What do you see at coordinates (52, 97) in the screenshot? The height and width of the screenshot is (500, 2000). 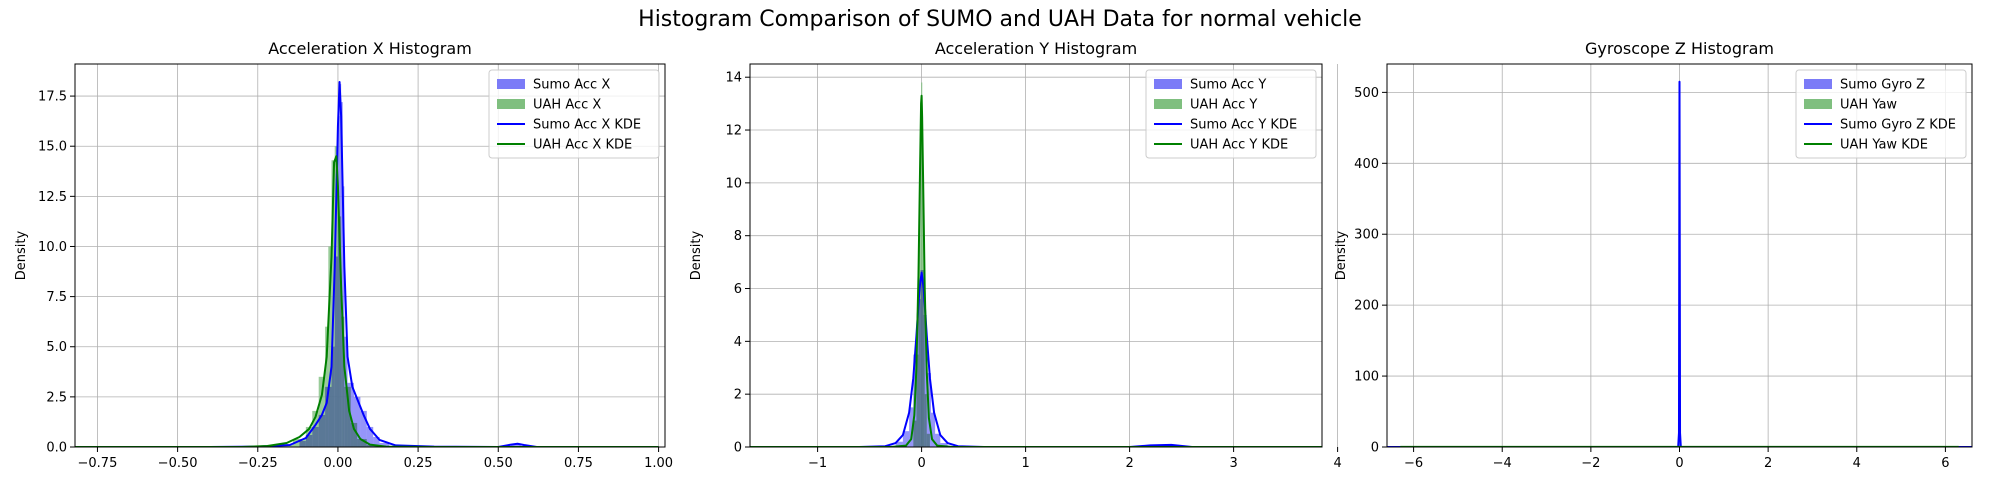 I see `y-tick-label-7: 17.5` at bounding box center [52, 97].